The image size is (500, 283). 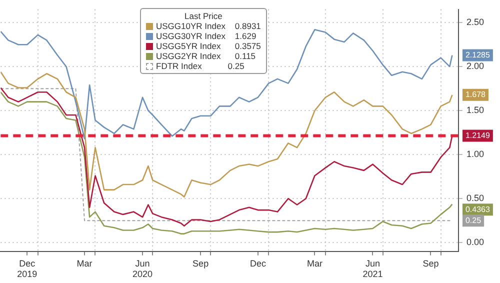 I want to click on legend-label: USGG5YR Index 0.3575, so click(x=208, y=46).